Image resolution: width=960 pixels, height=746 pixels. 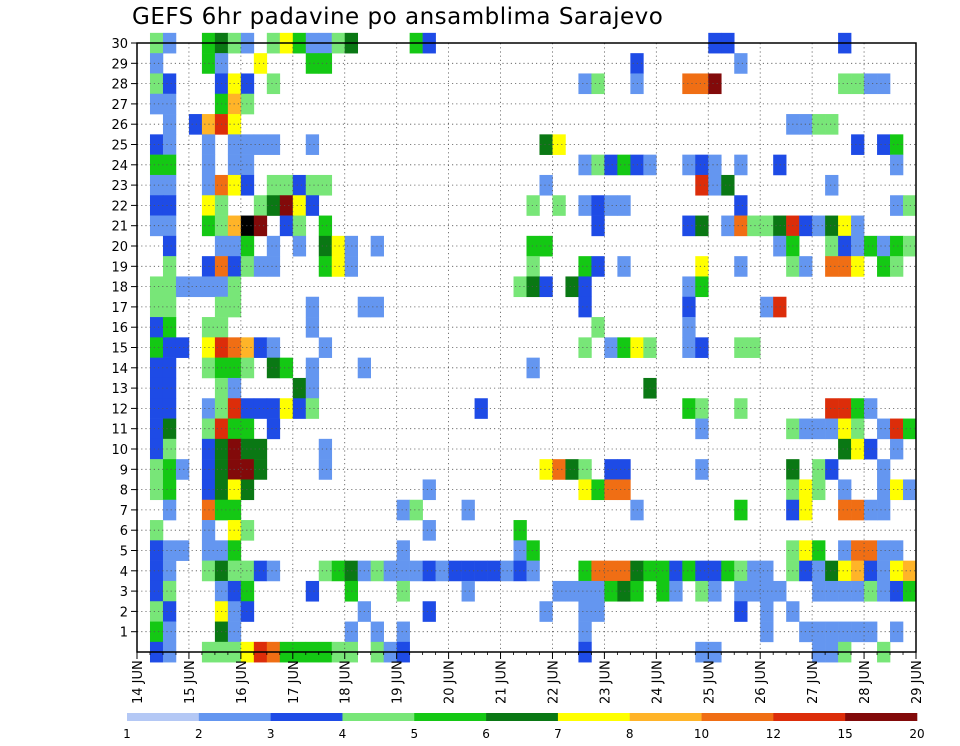 I want to click on y-tick-label: 24, so click(x=119, y=166).